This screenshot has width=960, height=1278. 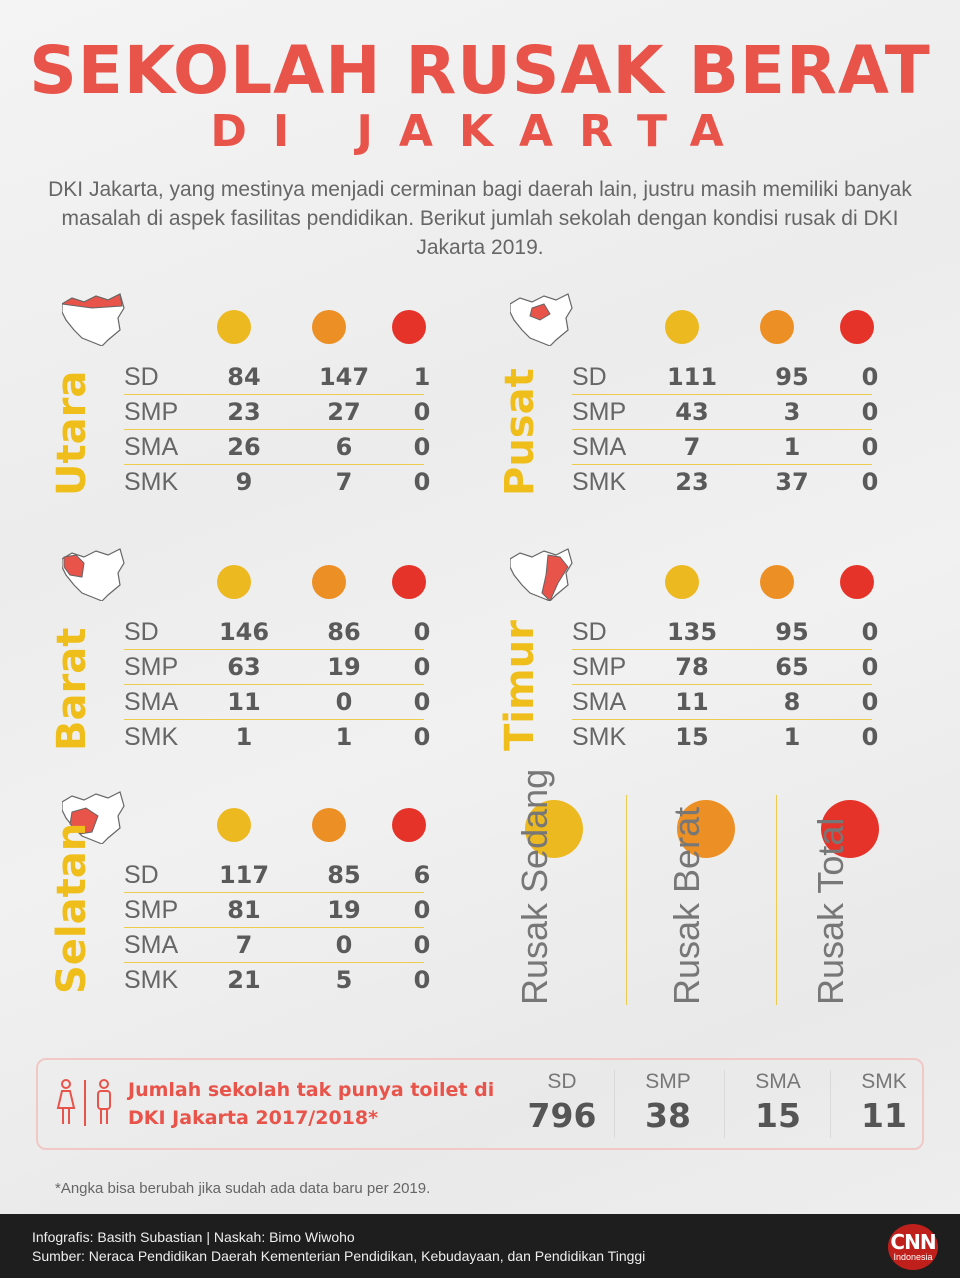 I want to click on count-berat: 19, so click(x=344, y=910).